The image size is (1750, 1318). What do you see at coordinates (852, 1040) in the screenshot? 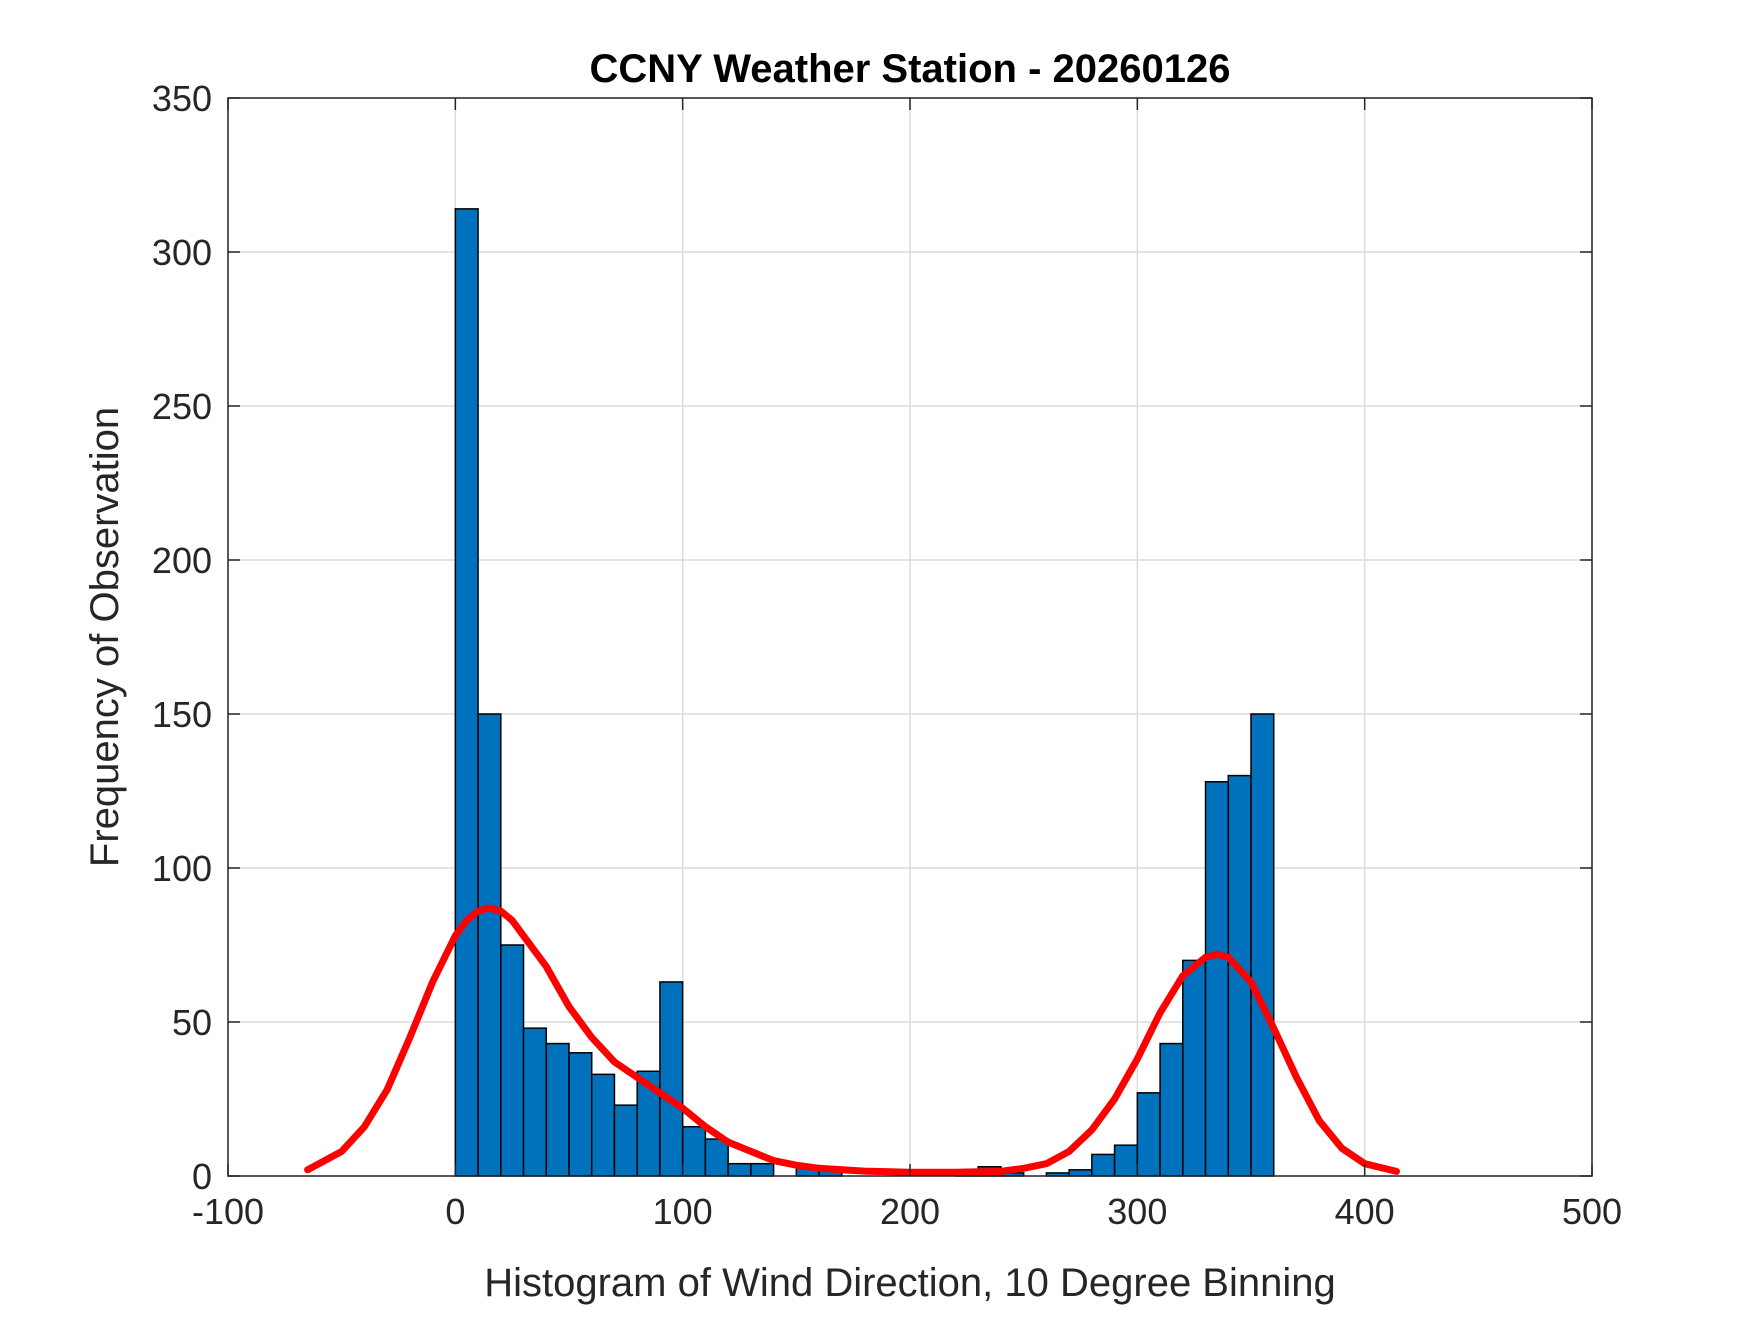
I see `fitted-curve-line` at bounding box center [852, 1040].